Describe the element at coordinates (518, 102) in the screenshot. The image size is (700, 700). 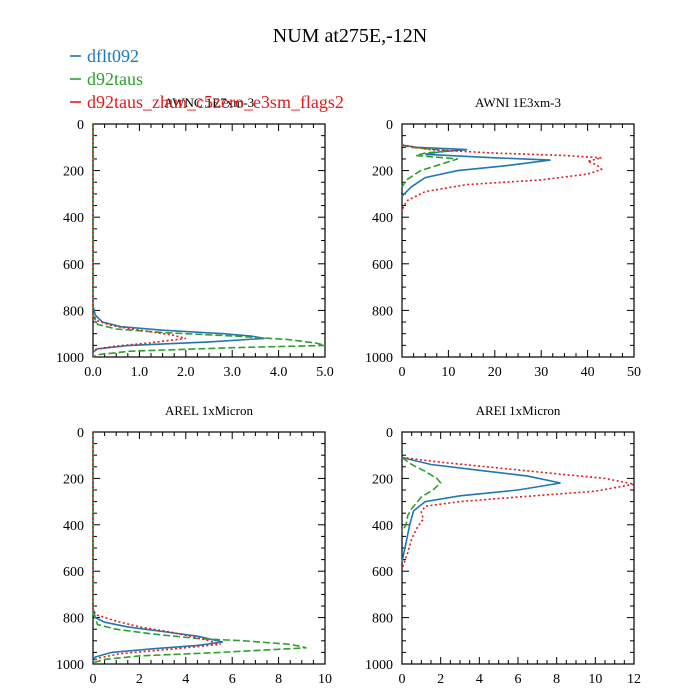
I see `panel-title: AWNI 1E3xm-3` at that location.